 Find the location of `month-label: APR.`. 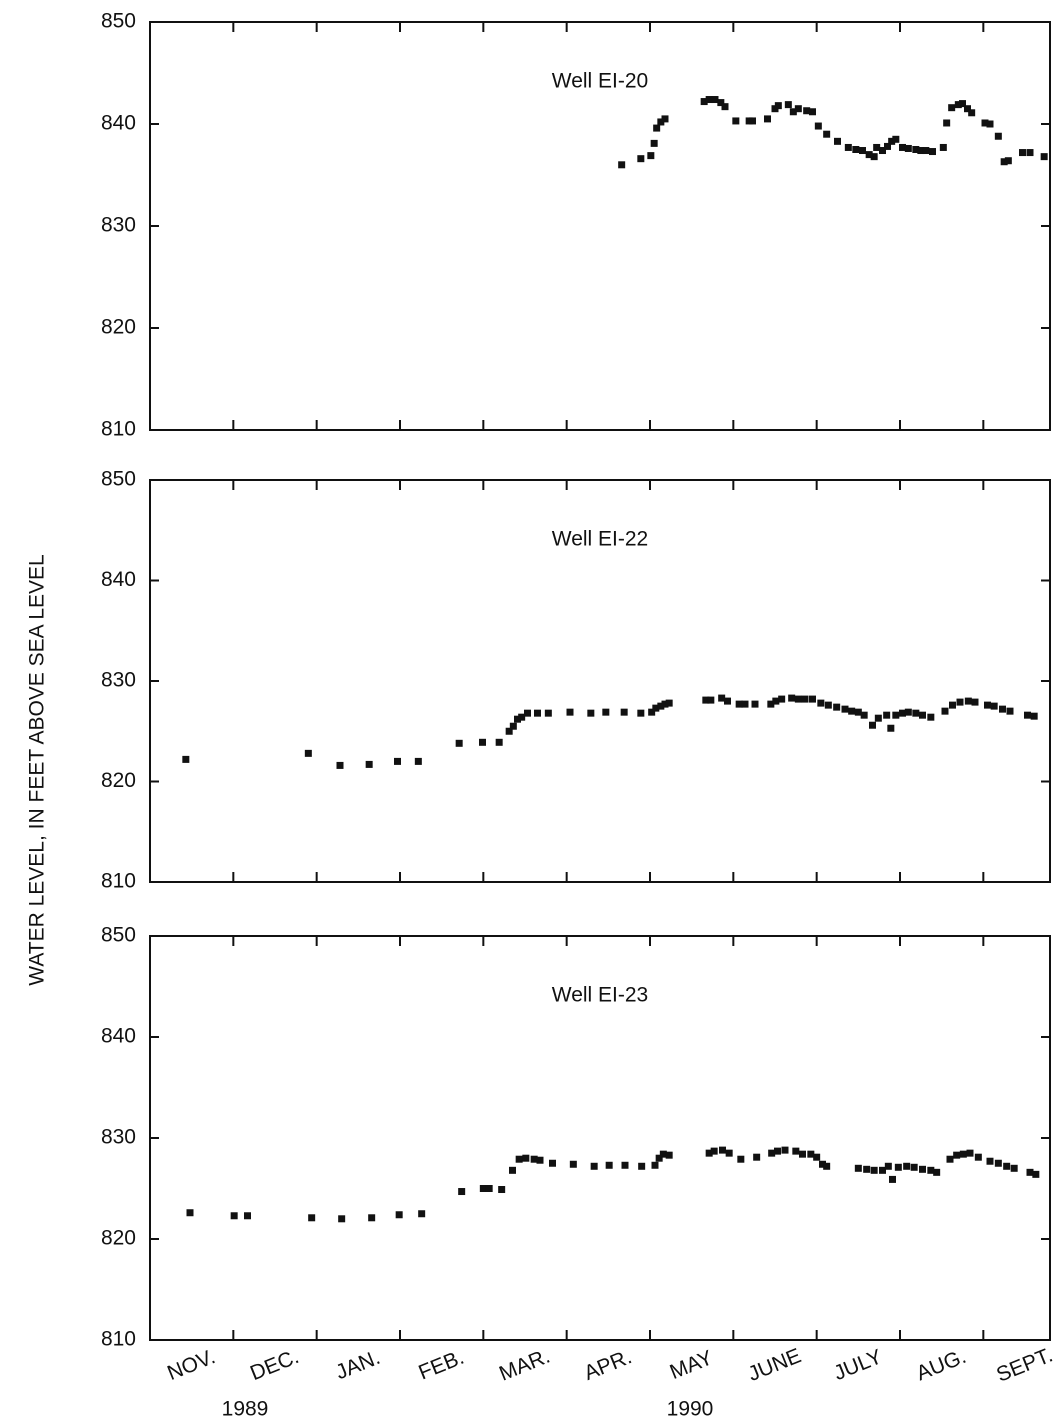

month-label: APR. is located at coordinates (608, 1365).